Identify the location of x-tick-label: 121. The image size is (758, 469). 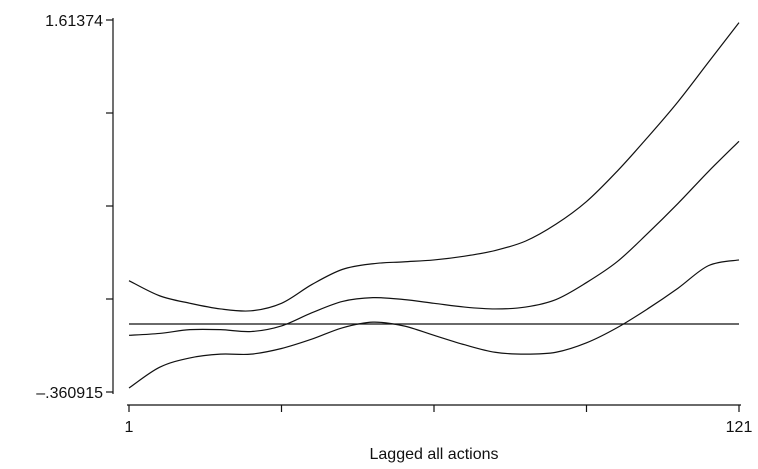
(739, 427).